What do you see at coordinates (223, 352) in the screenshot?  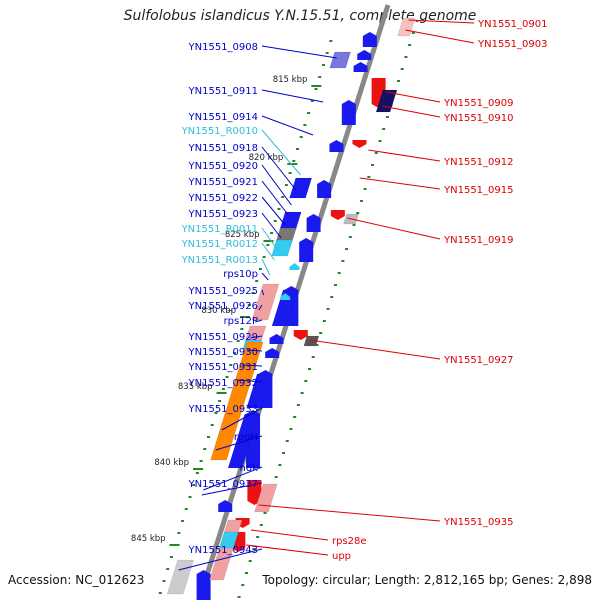 I see `left-gene-label: YN1551_0930` at bounding box center [223, 352].